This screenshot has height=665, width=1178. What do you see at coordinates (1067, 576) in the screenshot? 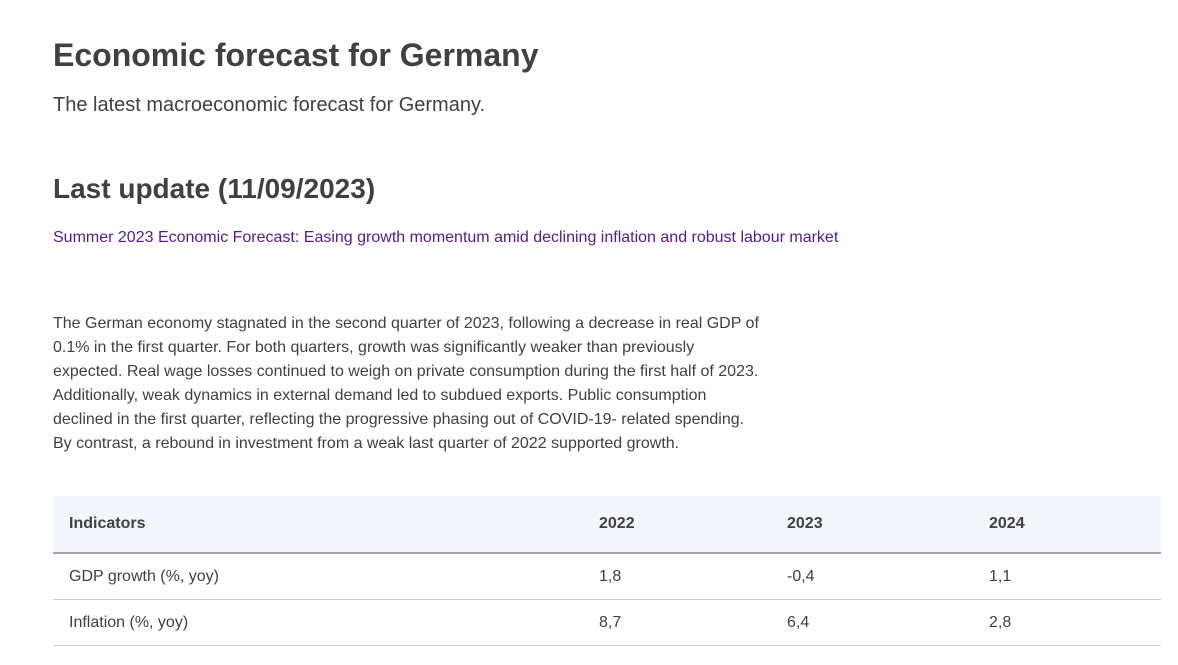
I see `cell-2024: 1,1` at bounding box center [1067, 576].